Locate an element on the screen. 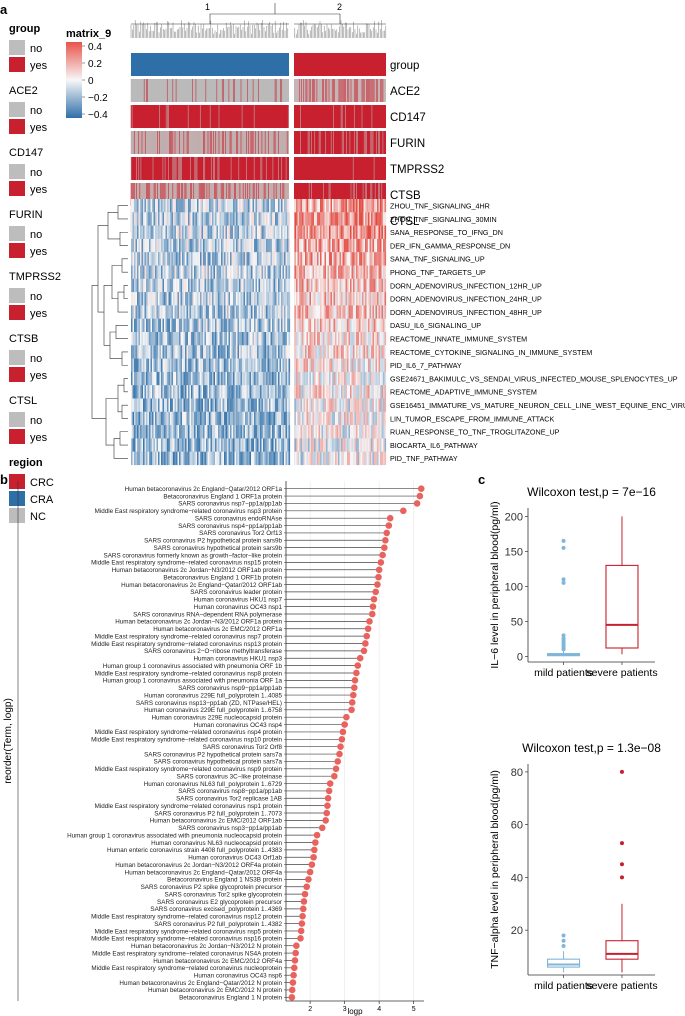 The height and width of the screenshot is (1016, 685). legend-swatch is located at coordinates (17, 233).